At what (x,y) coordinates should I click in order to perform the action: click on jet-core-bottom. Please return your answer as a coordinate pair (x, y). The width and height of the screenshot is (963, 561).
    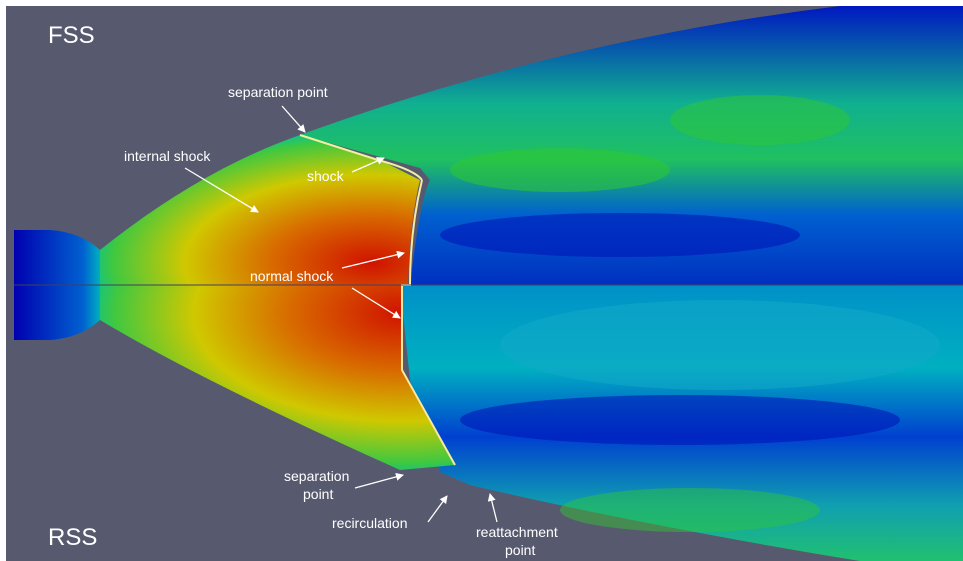
    Looking at the image, I should click on (277, 377).